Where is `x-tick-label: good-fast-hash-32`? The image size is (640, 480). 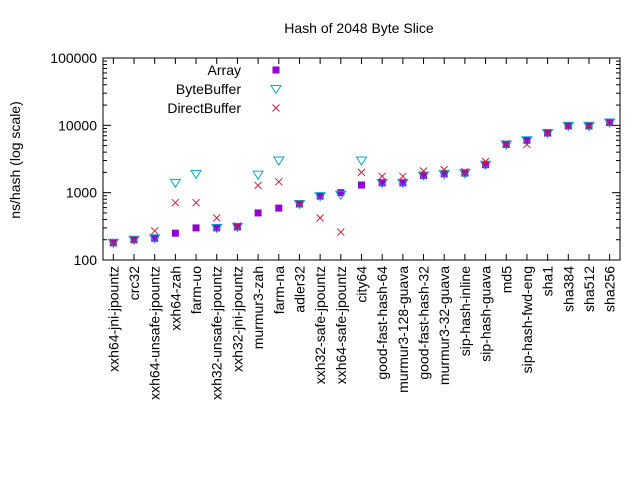
x-tick-label: good-fast-hash-32 is located at coordinates (424, 323).